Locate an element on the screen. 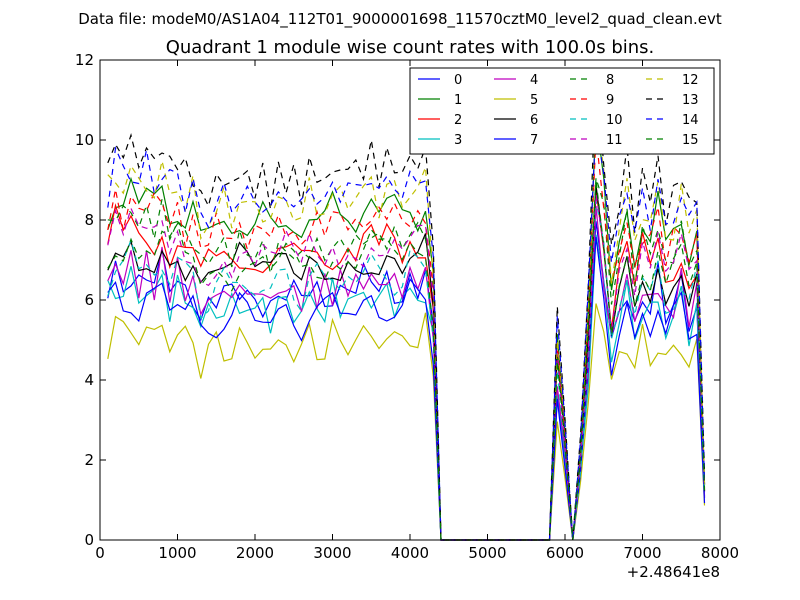  legend-label-6: 6 is located at coordinates (534, 120).